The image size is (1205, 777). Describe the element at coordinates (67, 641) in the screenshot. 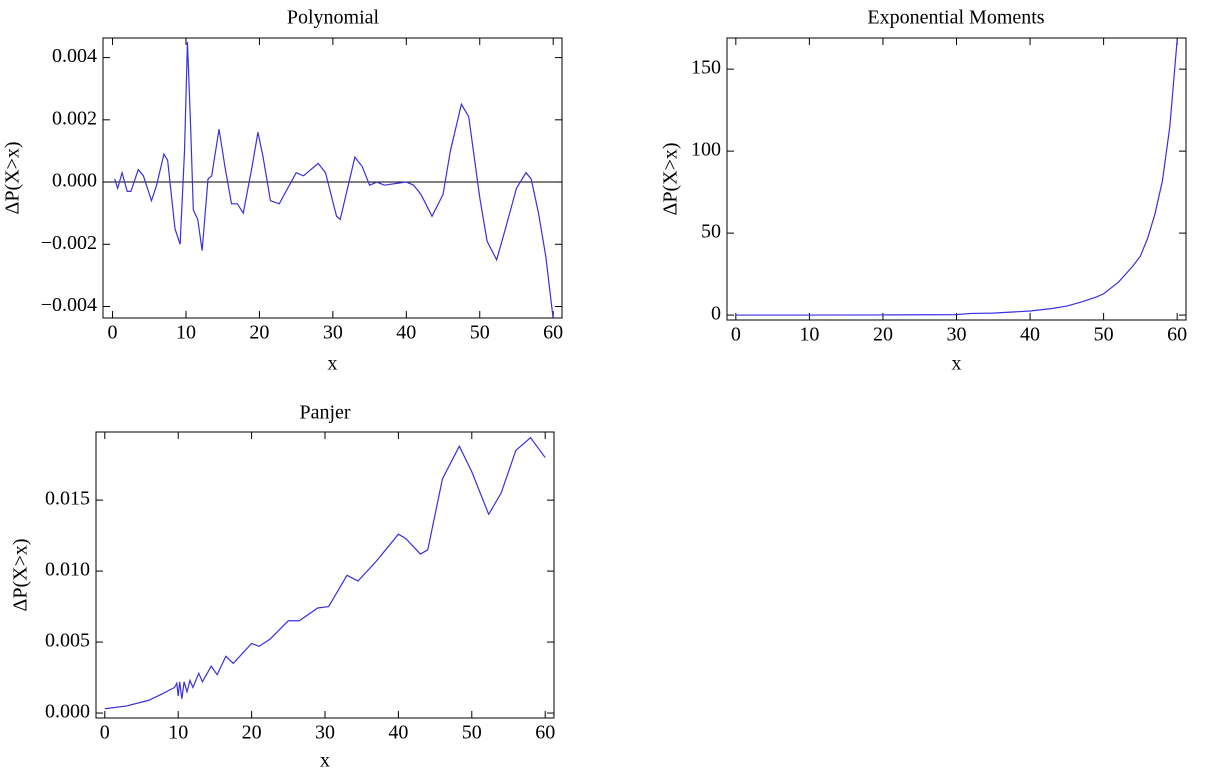

I see `y-tick-label: 0.005` at that location.